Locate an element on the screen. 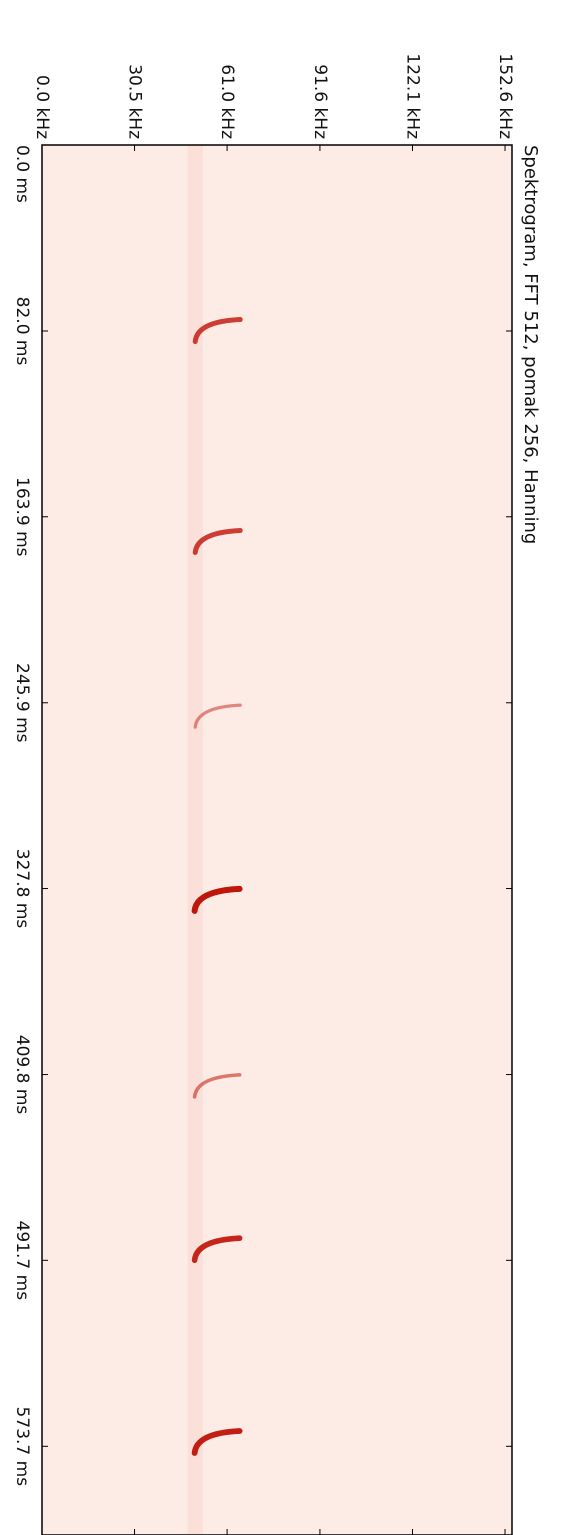 The height and width of the screenshot is (1535, 561). x-tick-label: 0.0 kHz is located at coordinates (42, 107).